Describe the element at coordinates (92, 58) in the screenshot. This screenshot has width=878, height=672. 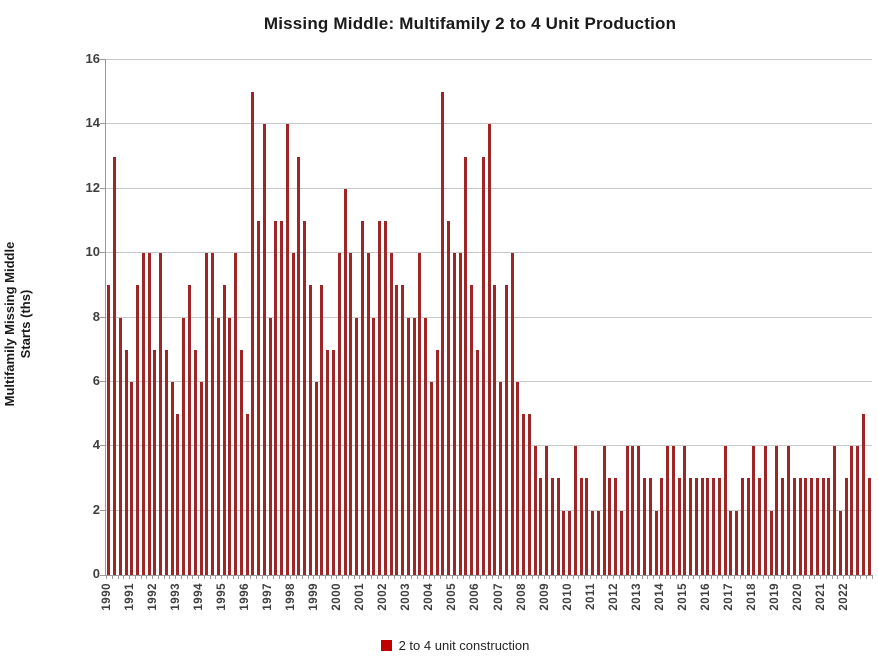
I see `y-tick-label: 16` at that location.